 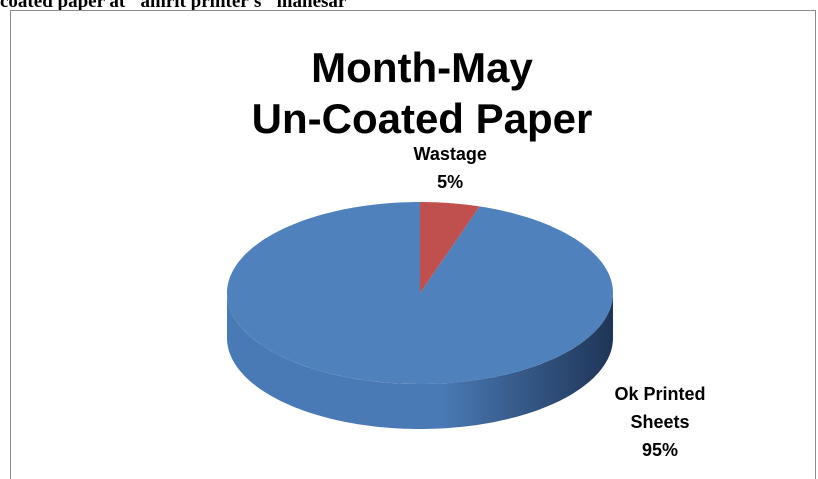 I want to click on pie-sides, so click(x=420, y=361).